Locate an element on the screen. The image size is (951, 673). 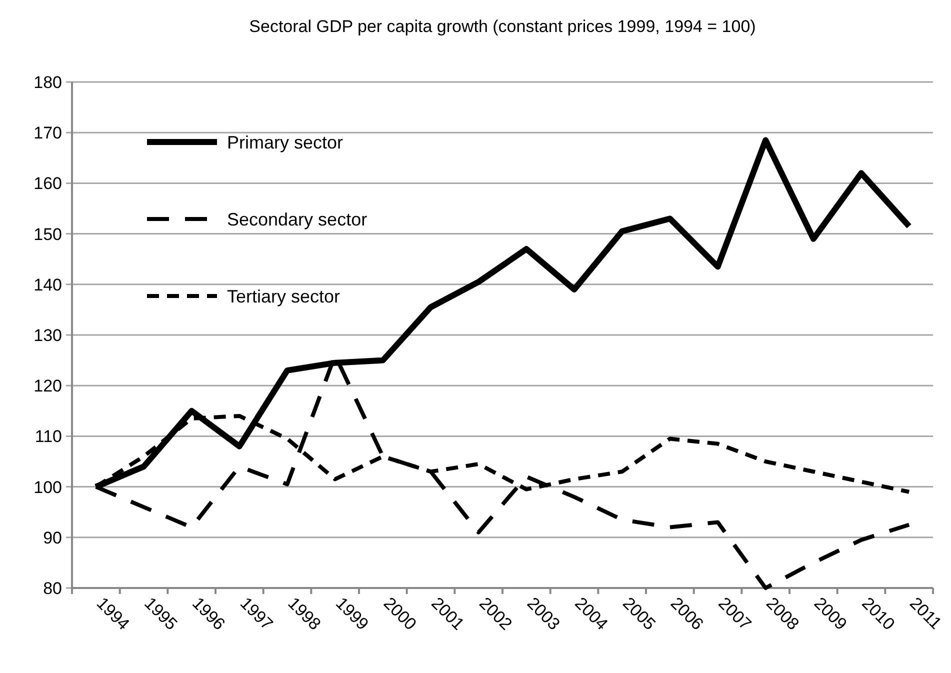
y-tick-label: 140 is located at coordinates (48, 284).